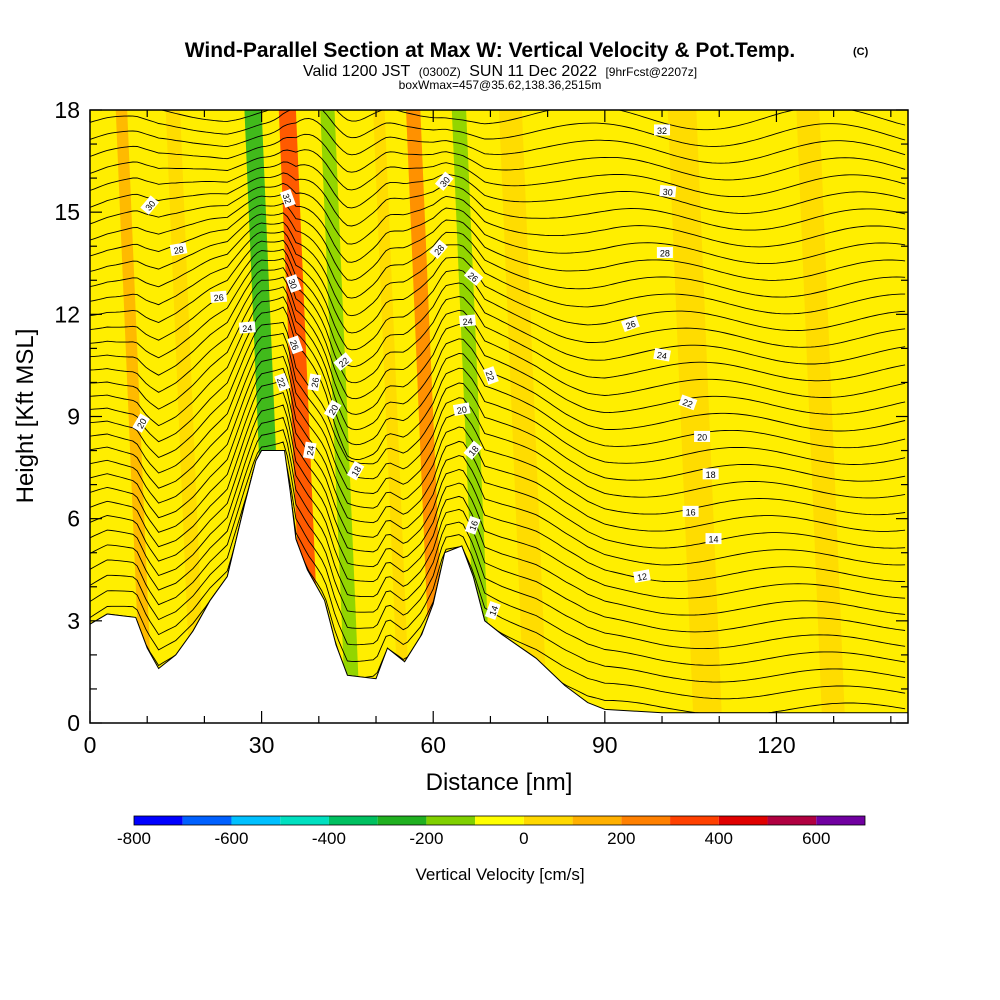 The image size is (1000, 1000). I want to click on colorbar-tick-label: -600, so click(231, 838).